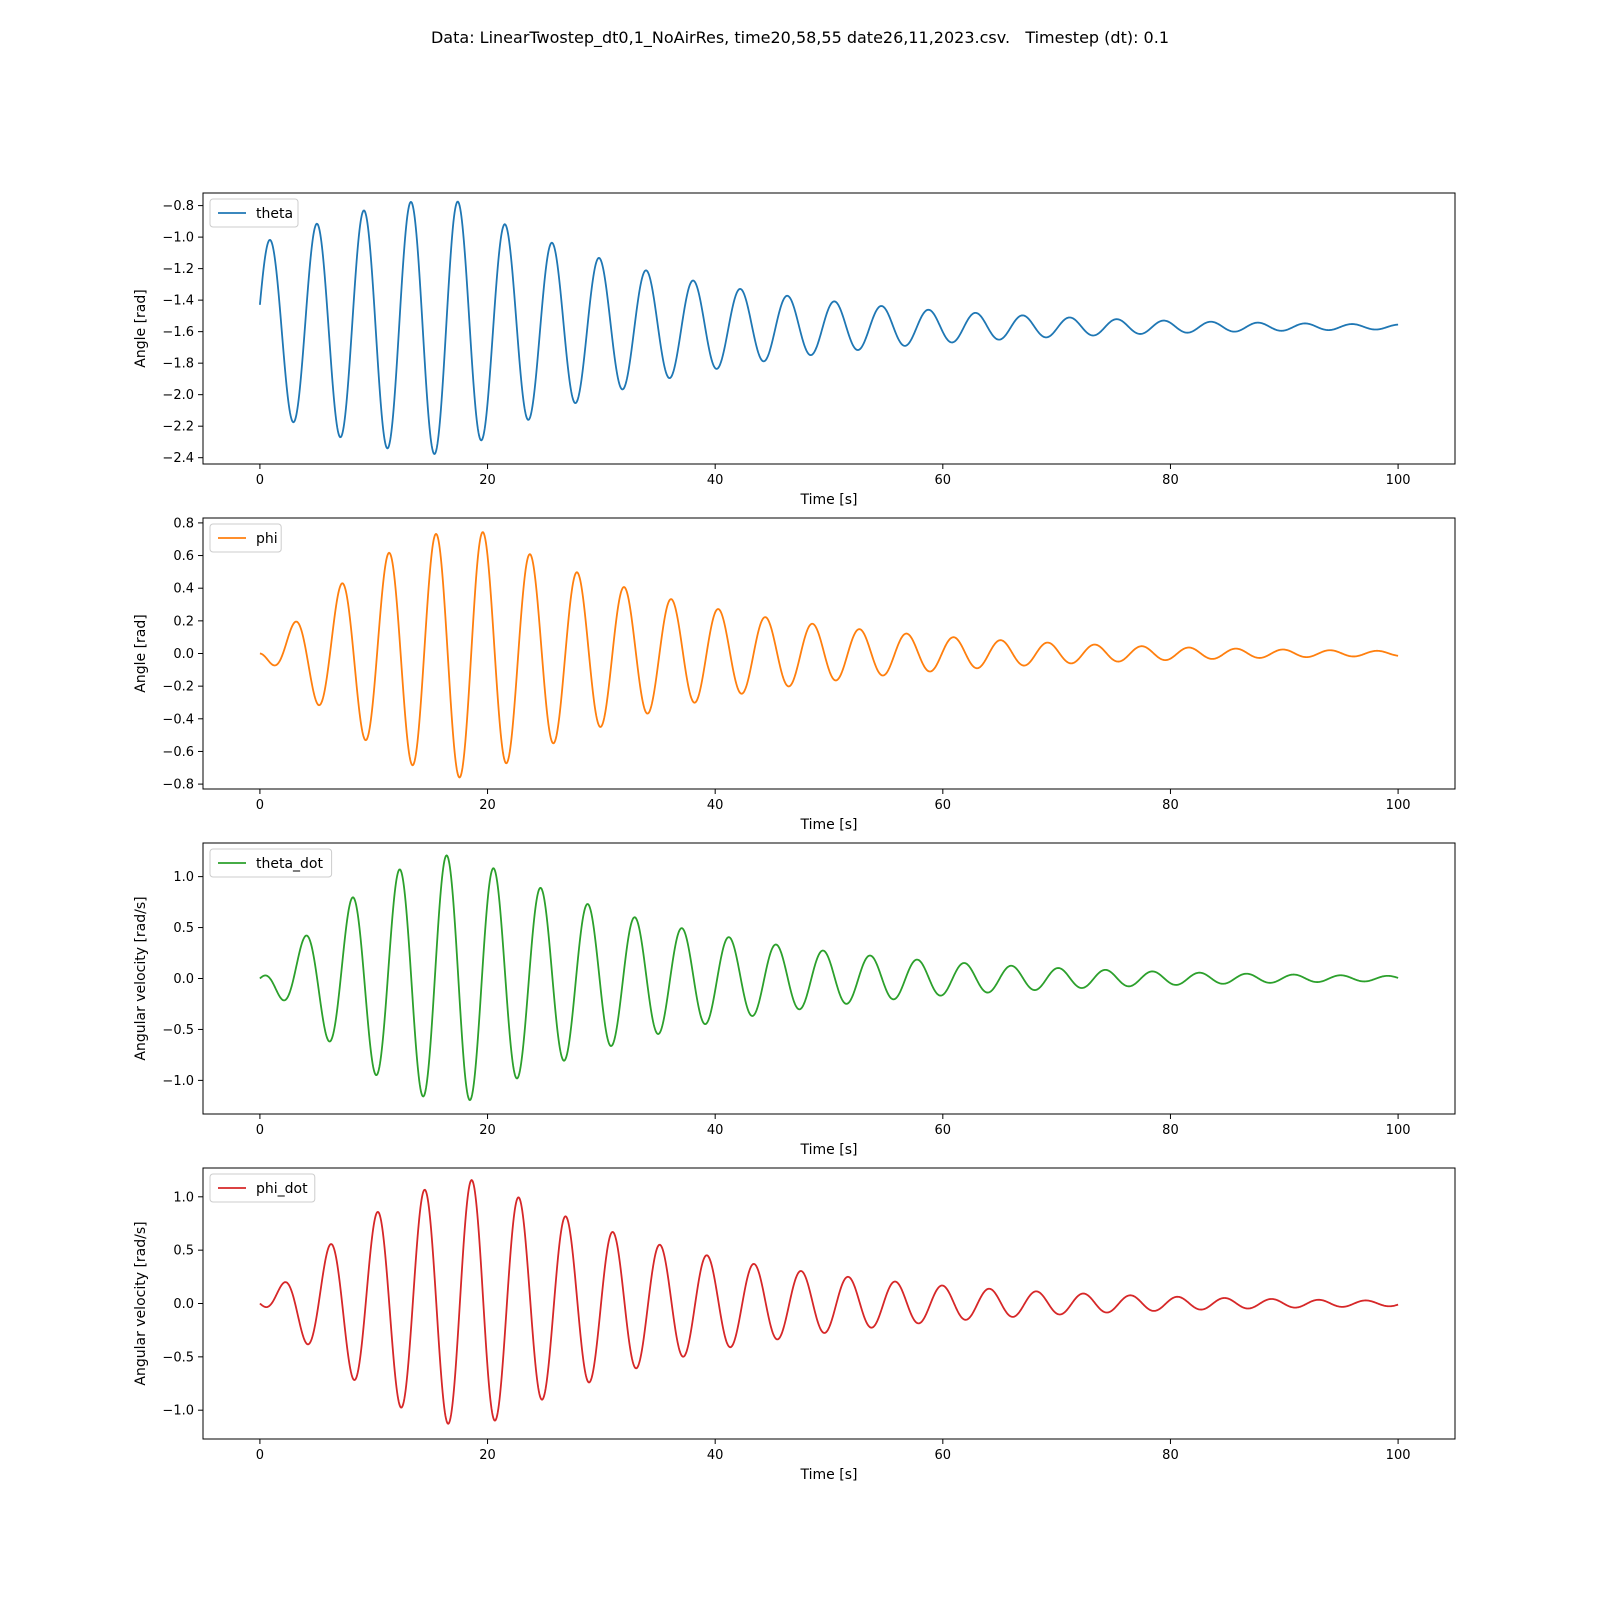 The image size is (1600, 1604). What do you see at coordinates (178, 752) in the screenshot?
I see `y-tick-label: −0.6` at bounding box center [178, 752].